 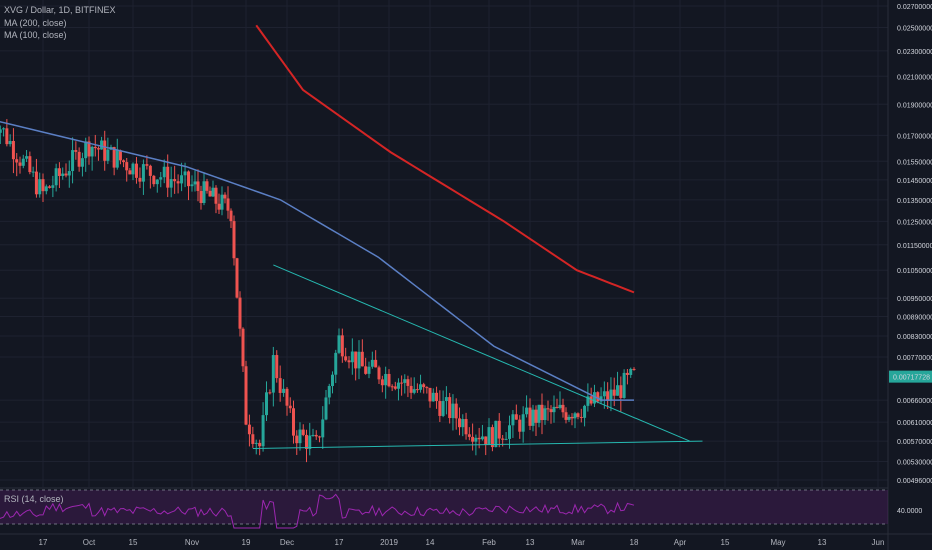 I want to click on current-price-badge, so click(x=910, y=376).